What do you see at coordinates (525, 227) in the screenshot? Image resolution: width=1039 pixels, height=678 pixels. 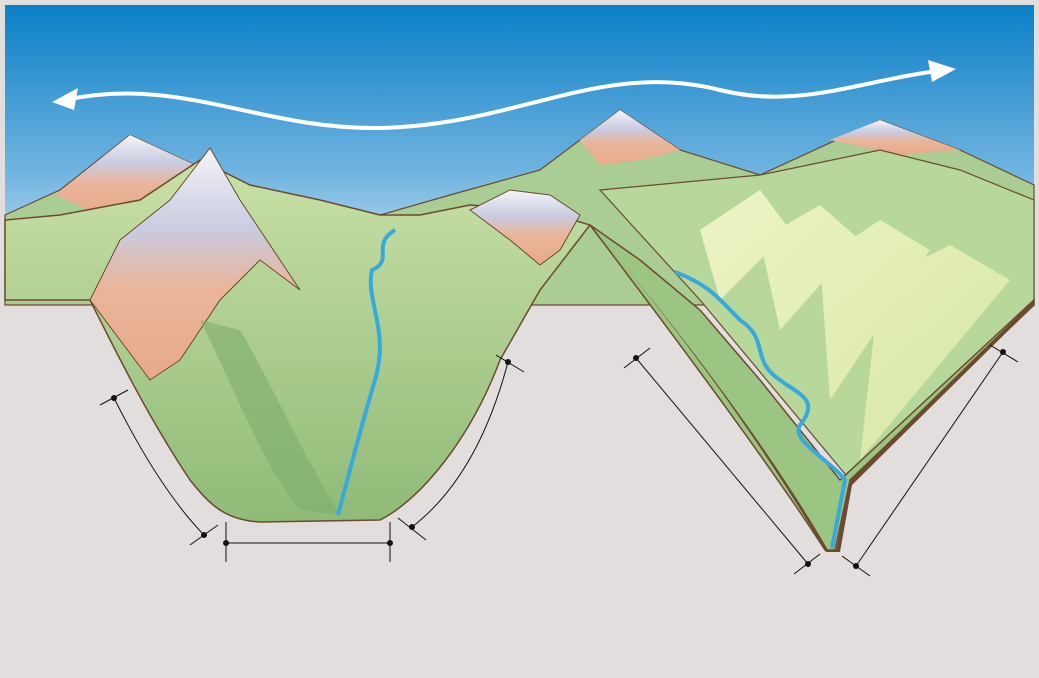 I see `valley-peaks` at bounding box center [525, 227].